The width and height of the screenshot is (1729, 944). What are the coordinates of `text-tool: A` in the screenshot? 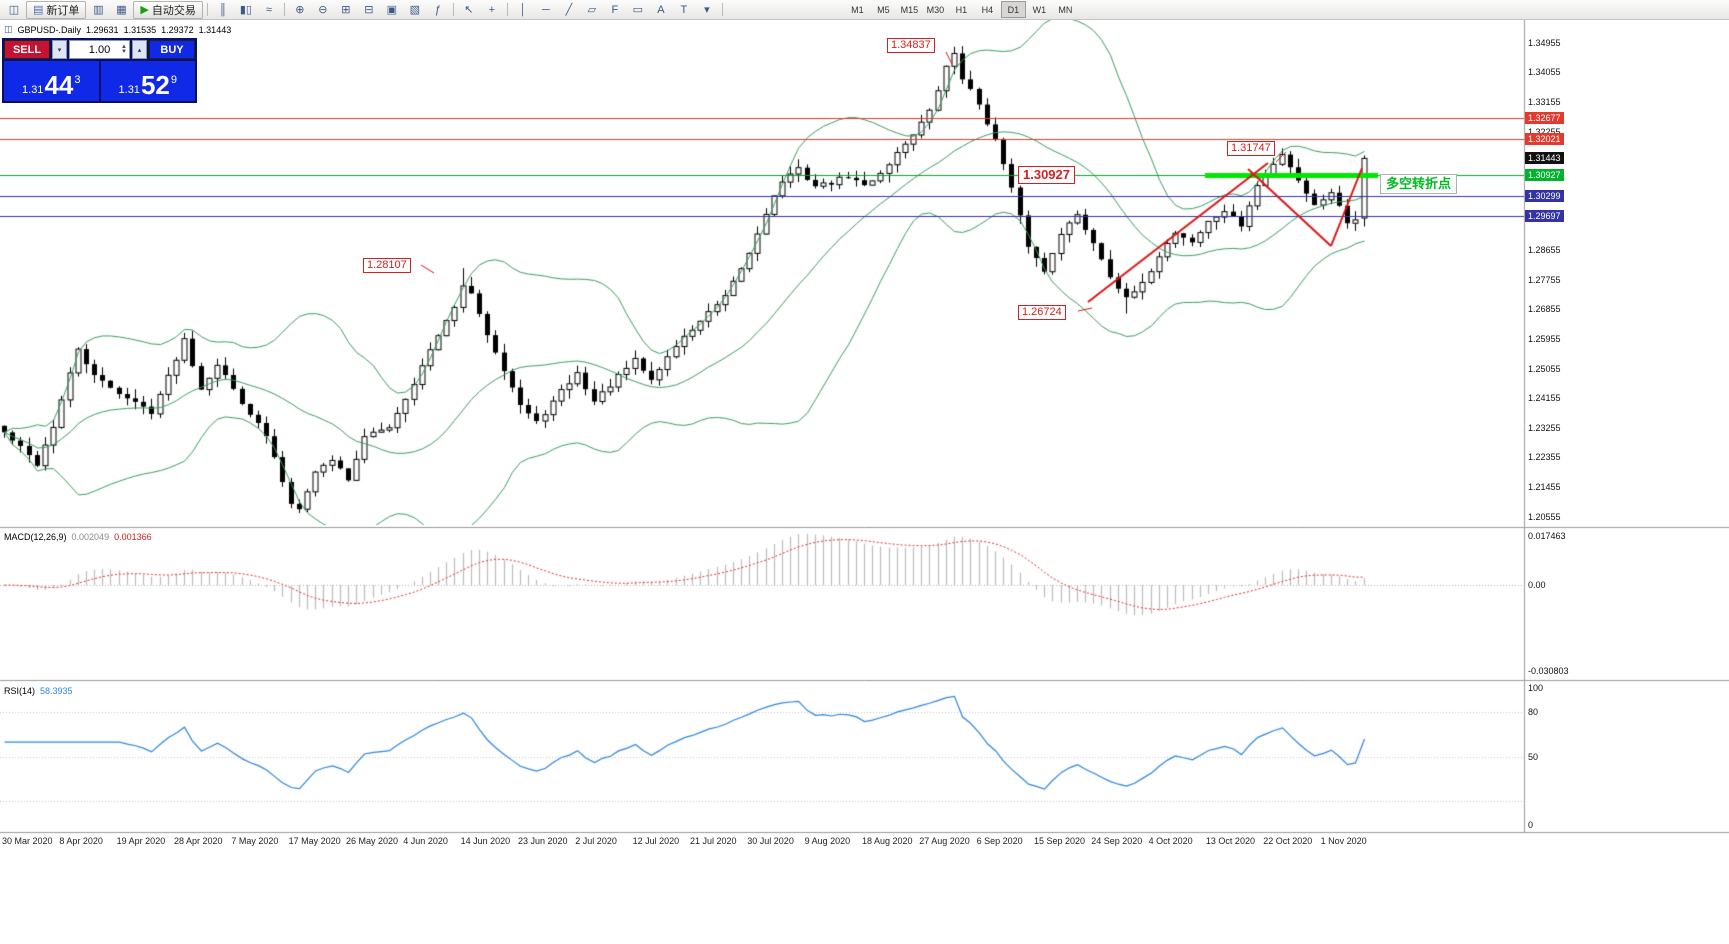 It's located at (661, 10).